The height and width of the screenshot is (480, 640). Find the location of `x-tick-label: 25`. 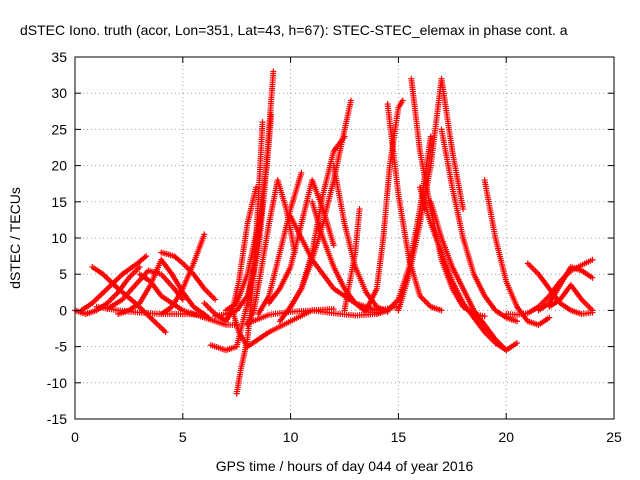

x-tick-label: 25 is located at coordinates (614, 437).